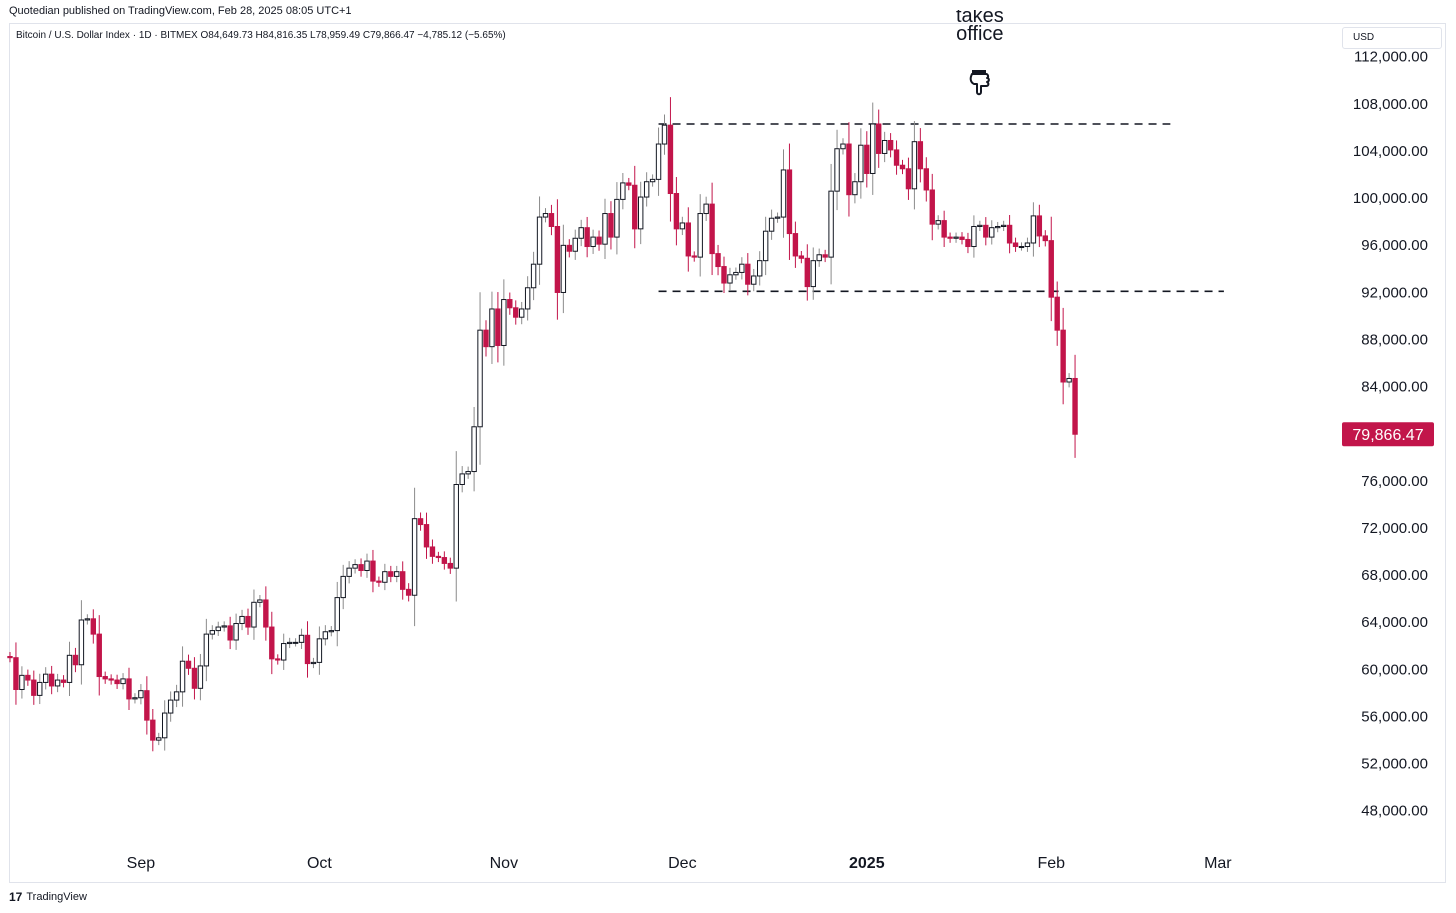 The width and height of the screenshot is (1456, 913). I want to click on y-tick-label: 100,000.00, so click(1390, 198).